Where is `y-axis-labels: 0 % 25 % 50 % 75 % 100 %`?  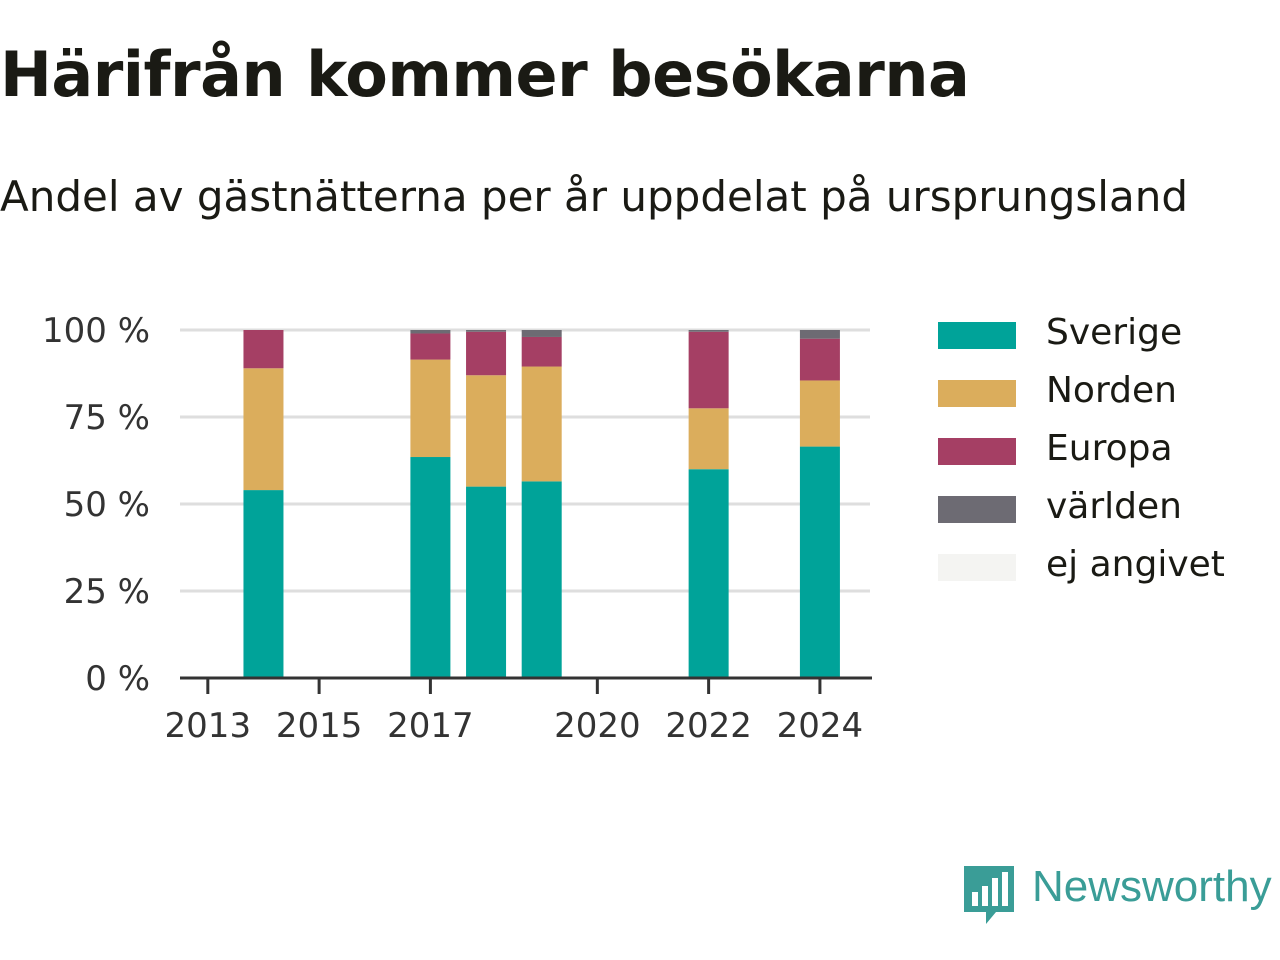
y-axis-labels: 0 % 25 % 50 % 75 % 100 % is located at coordinates (96, 505).